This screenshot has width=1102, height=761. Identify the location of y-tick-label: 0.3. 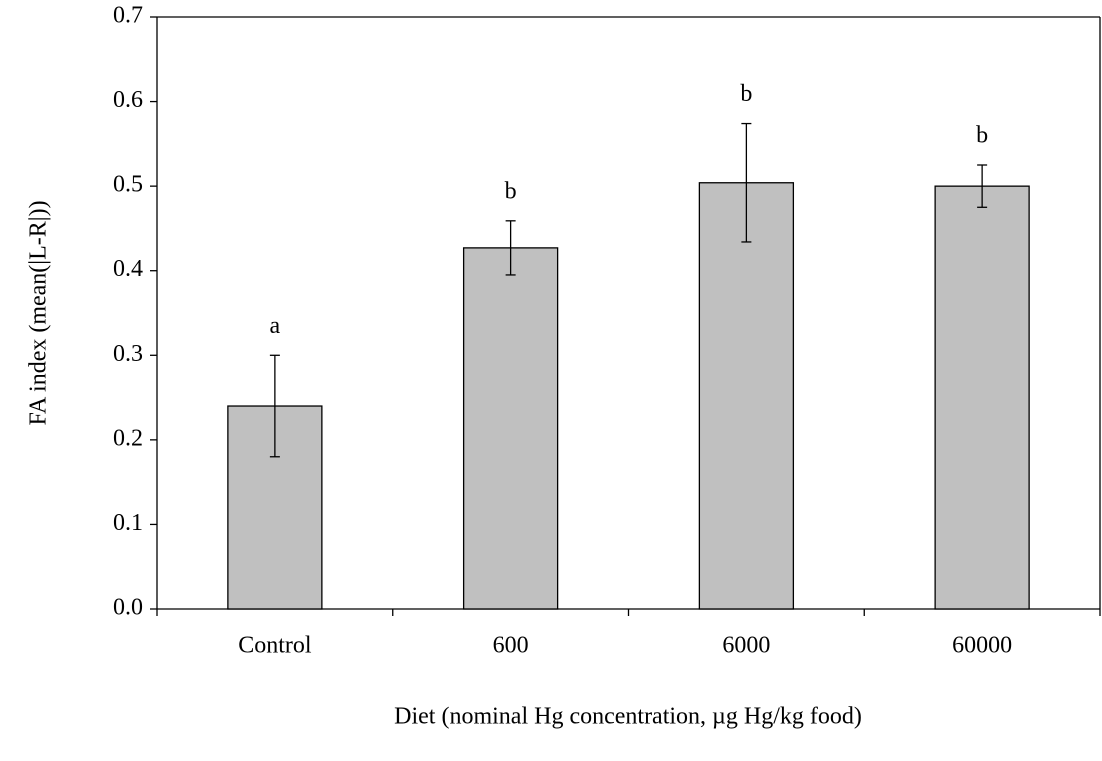
(128, 354).